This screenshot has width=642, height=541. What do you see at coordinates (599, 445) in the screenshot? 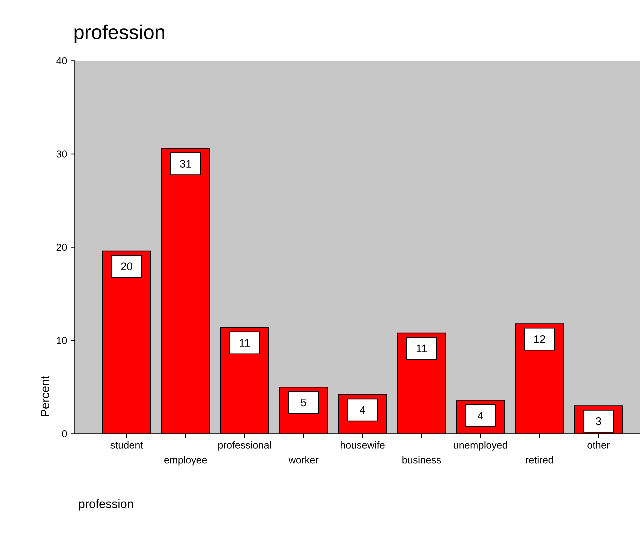
I see `x-tick-label: other` at bounding box center [599, 445].